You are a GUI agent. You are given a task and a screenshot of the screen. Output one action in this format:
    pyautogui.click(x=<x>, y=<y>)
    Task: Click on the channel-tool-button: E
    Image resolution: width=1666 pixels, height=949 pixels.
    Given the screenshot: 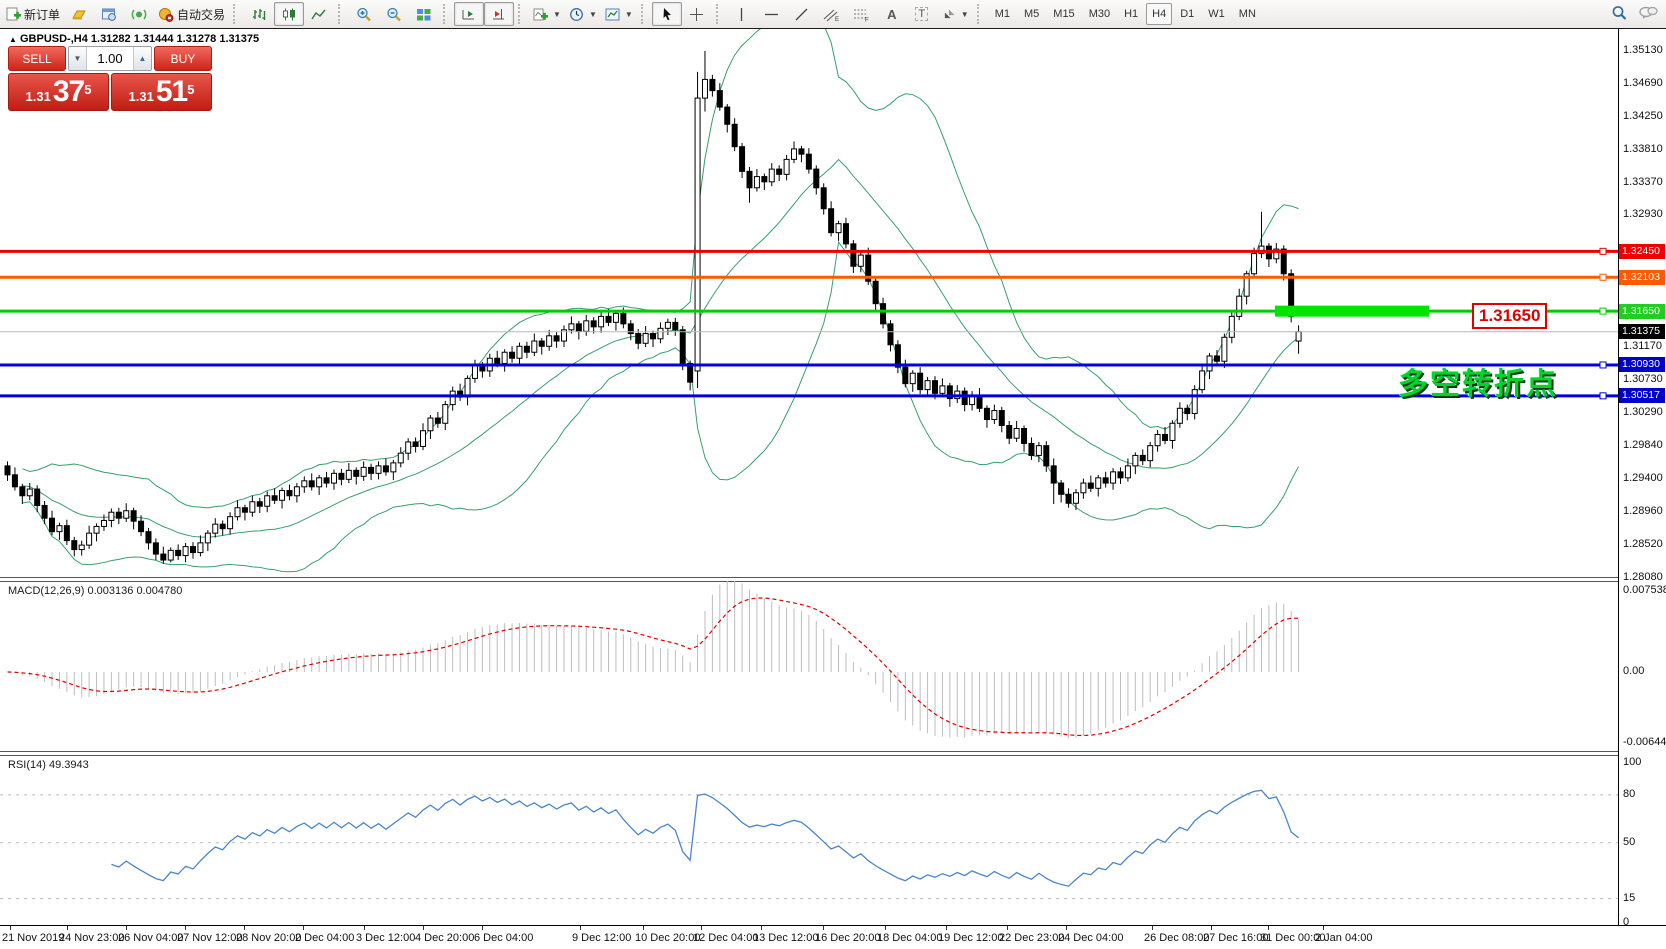 What is the action you would take?
    pyautogui.click(x=832, y=14)
    